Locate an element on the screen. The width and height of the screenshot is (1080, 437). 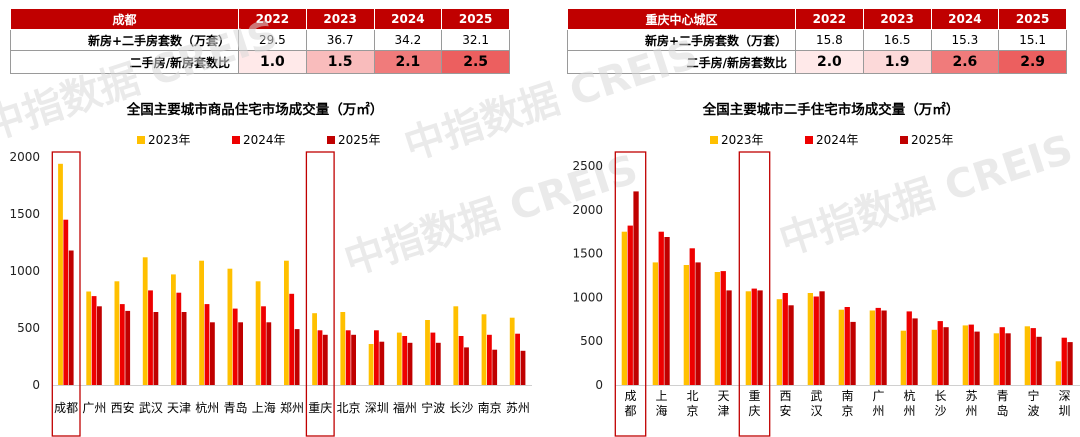
bar-西安-2025年 is located at coordinates (128, 347).